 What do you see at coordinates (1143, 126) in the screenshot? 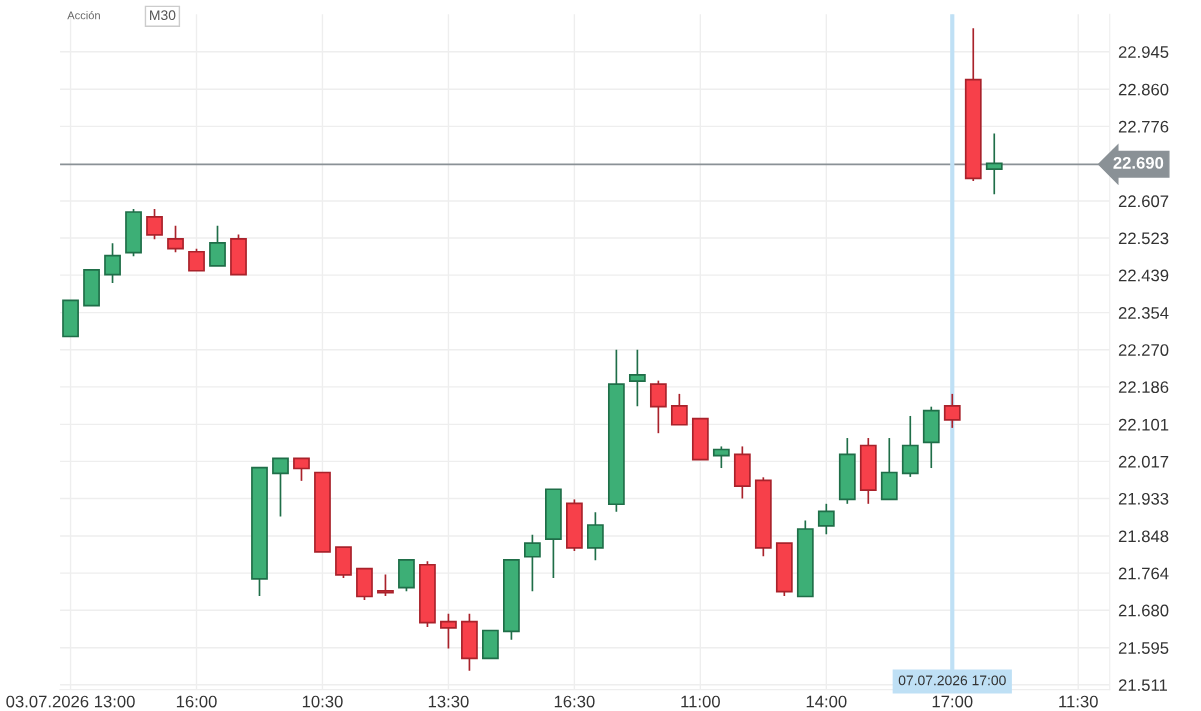
I see `y-tick-label: 22.776` at bounding box center [1143, 126].